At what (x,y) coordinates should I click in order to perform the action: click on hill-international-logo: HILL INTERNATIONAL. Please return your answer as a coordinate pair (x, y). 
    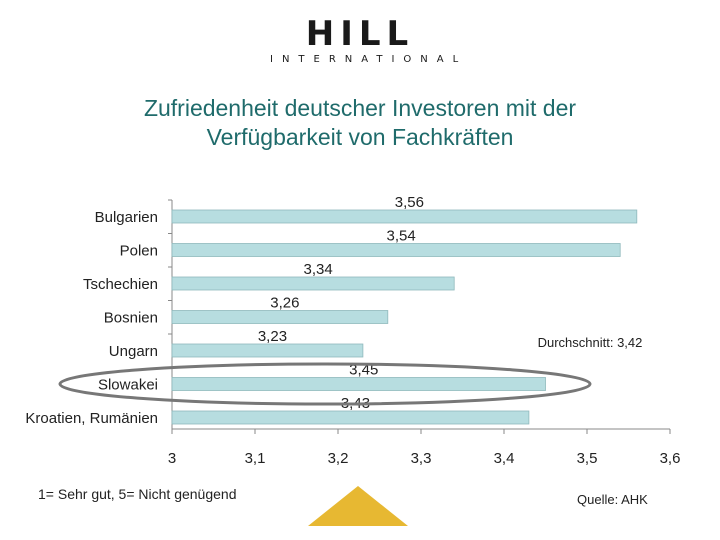
    Looking at the image, I should click on (369, 40).